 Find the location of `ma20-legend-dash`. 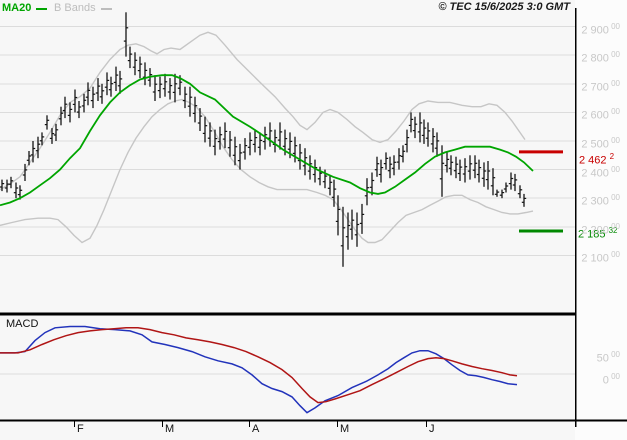

ma20-legend-dash is located at coordinates (41, 9).